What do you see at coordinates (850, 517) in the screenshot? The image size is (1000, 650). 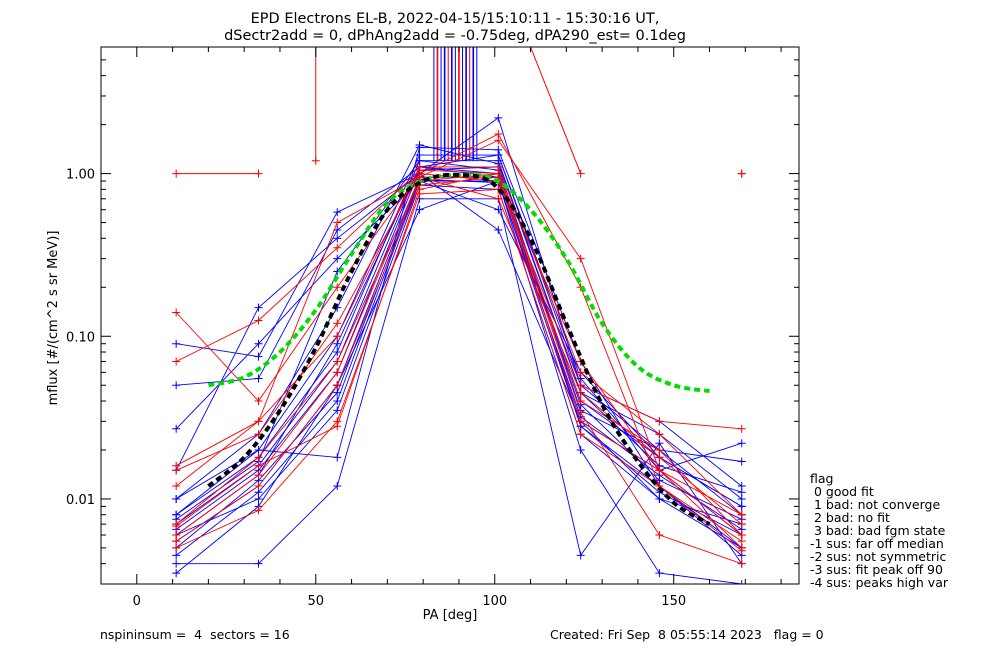 I see `legend-entry: 2 bad: no fit` at bounding box center [850, 517].